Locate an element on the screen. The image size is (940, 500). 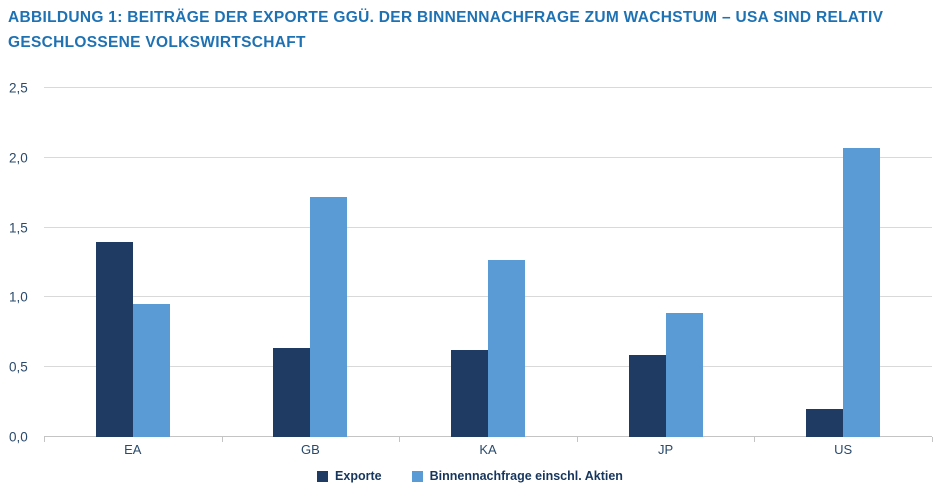
legend: Exporte Binnennachfrage einschl. Aktien is located at coordinates (470, 476).